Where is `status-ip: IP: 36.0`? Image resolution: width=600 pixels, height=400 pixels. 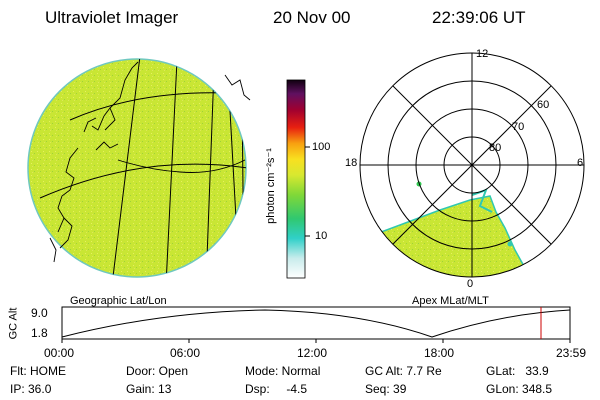 status-ip: IP: 36.0 is located at coordinates (31, 389).